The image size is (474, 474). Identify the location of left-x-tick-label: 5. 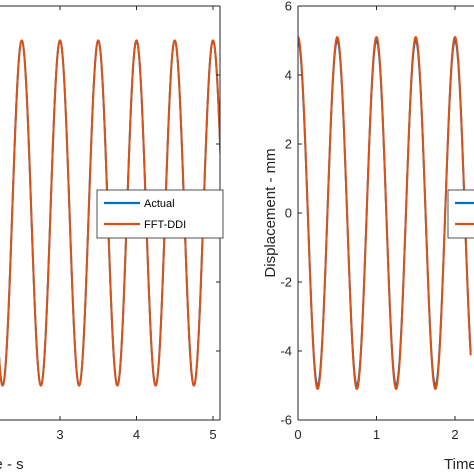
(212, 434).